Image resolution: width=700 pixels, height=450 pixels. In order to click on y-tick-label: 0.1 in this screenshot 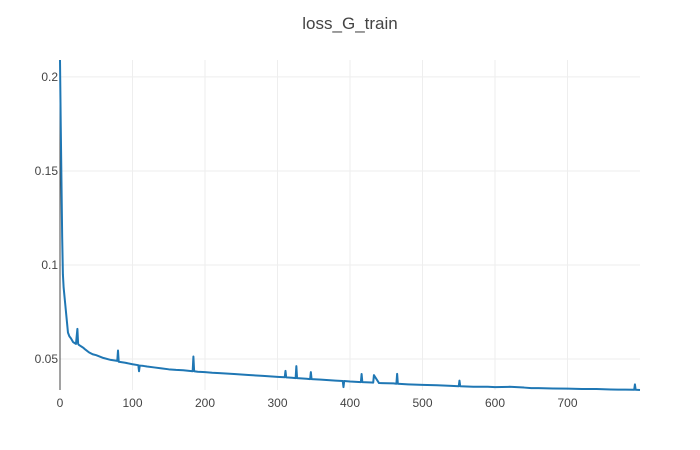, I will do `click(49, 265)`.